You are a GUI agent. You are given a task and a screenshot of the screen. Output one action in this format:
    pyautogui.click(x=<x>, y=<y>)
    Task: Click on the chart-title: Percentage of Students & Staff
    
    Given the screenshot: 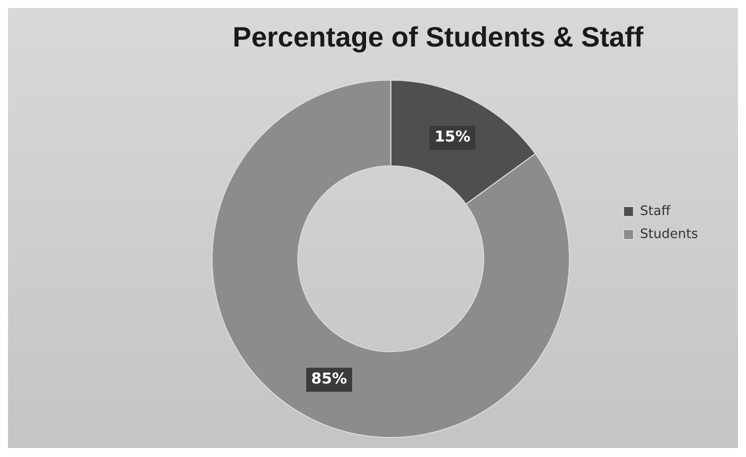 What is the action you would take?
    pyautogui.click(x=438, y=37)
    